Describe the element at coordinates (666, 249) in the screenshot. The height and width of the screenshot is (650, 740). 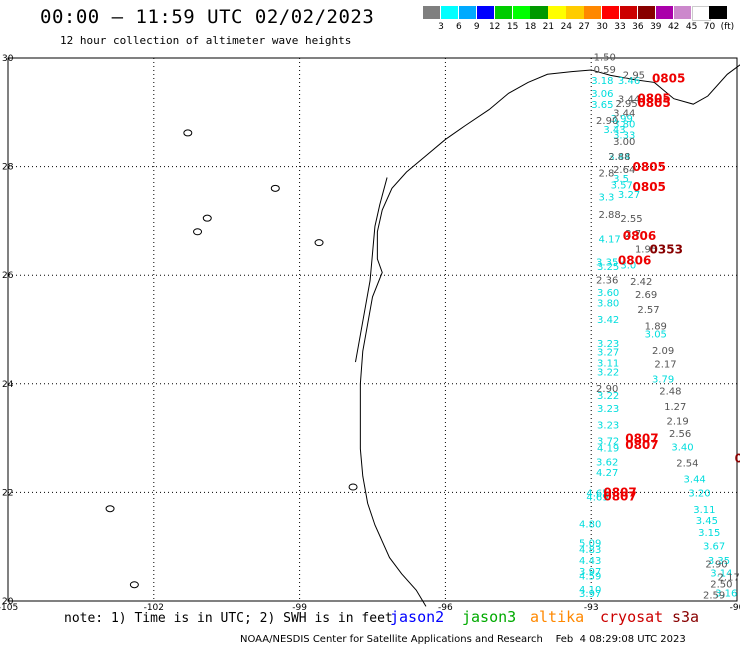
I see `pass-time-label: 0353` at that location.